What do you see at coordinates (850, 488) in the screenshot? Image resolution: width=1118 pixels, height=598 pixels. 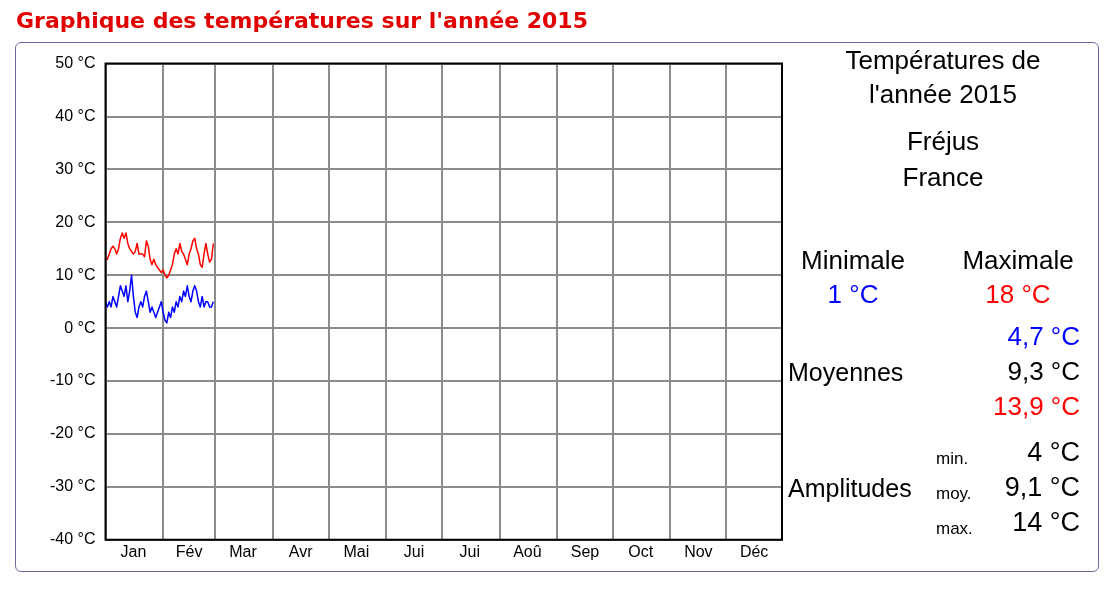 I see `text: Amplitudes` at bounding box center [850, 488].